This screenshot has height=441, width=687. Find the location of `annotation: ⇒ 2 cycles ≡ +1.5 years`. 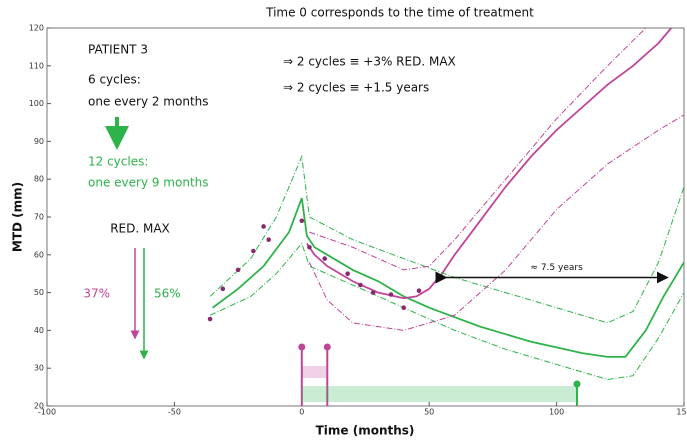

annotation: ⇒ 2 cycles ≡ +1.5 years is located at coordinates (356, 88).